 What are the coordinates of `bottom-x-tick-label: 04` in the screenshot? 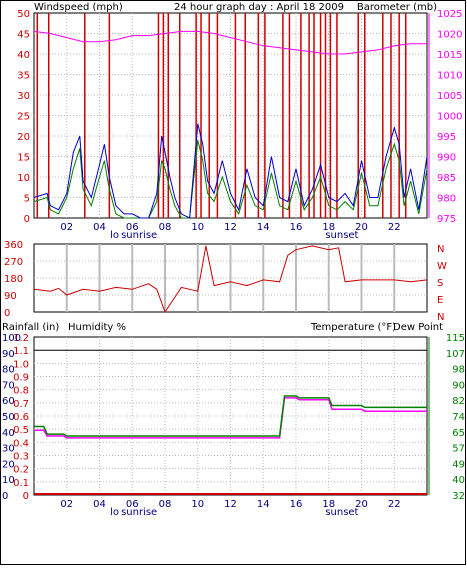 It's located at (99, 504).